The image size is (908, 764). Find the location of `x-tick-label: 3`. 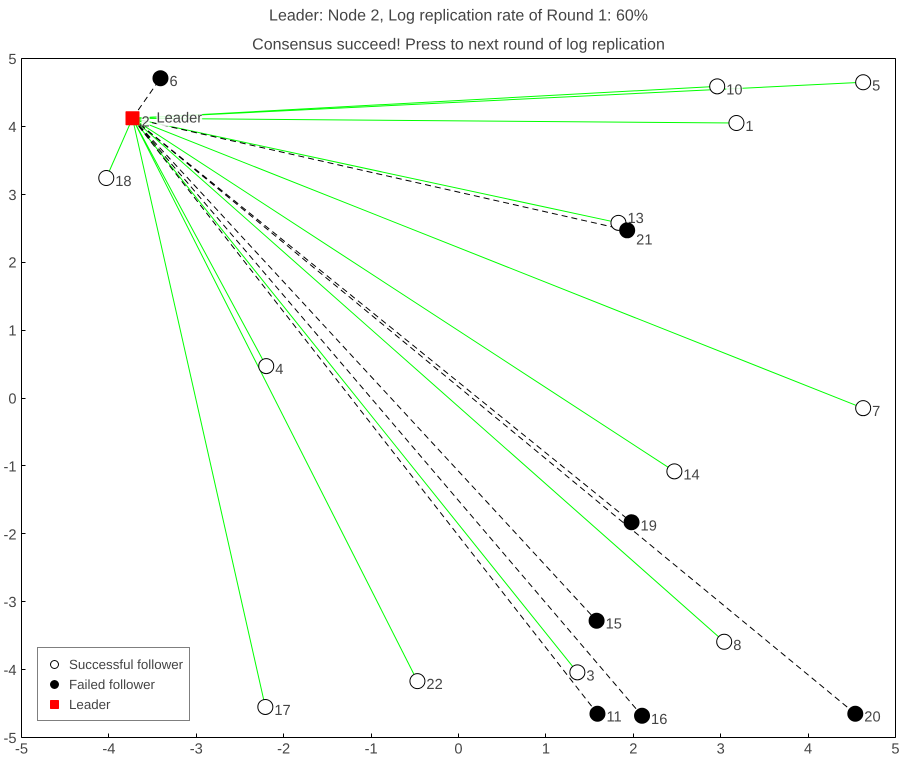

x-tick-label: 3 is located at coordinates (720, 750).